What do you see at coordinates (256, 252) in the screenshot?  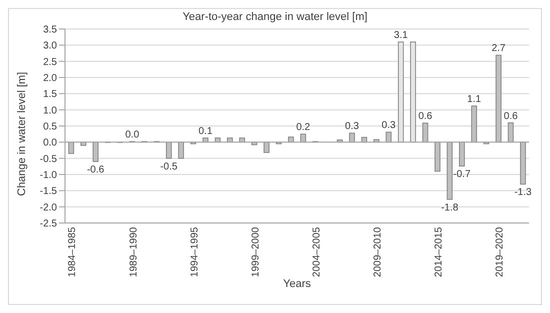 I see `x-tick-label: 1999–2000` at bounding box center [256, 252].